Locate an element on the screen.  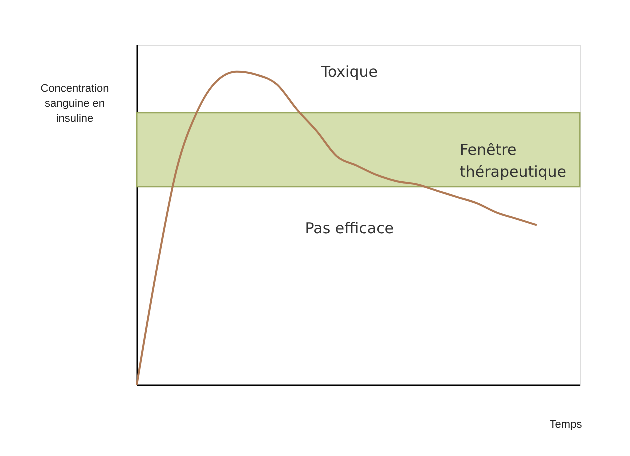
band-label: Fenêtre thérapeutique is located at coordinates (513, 160).